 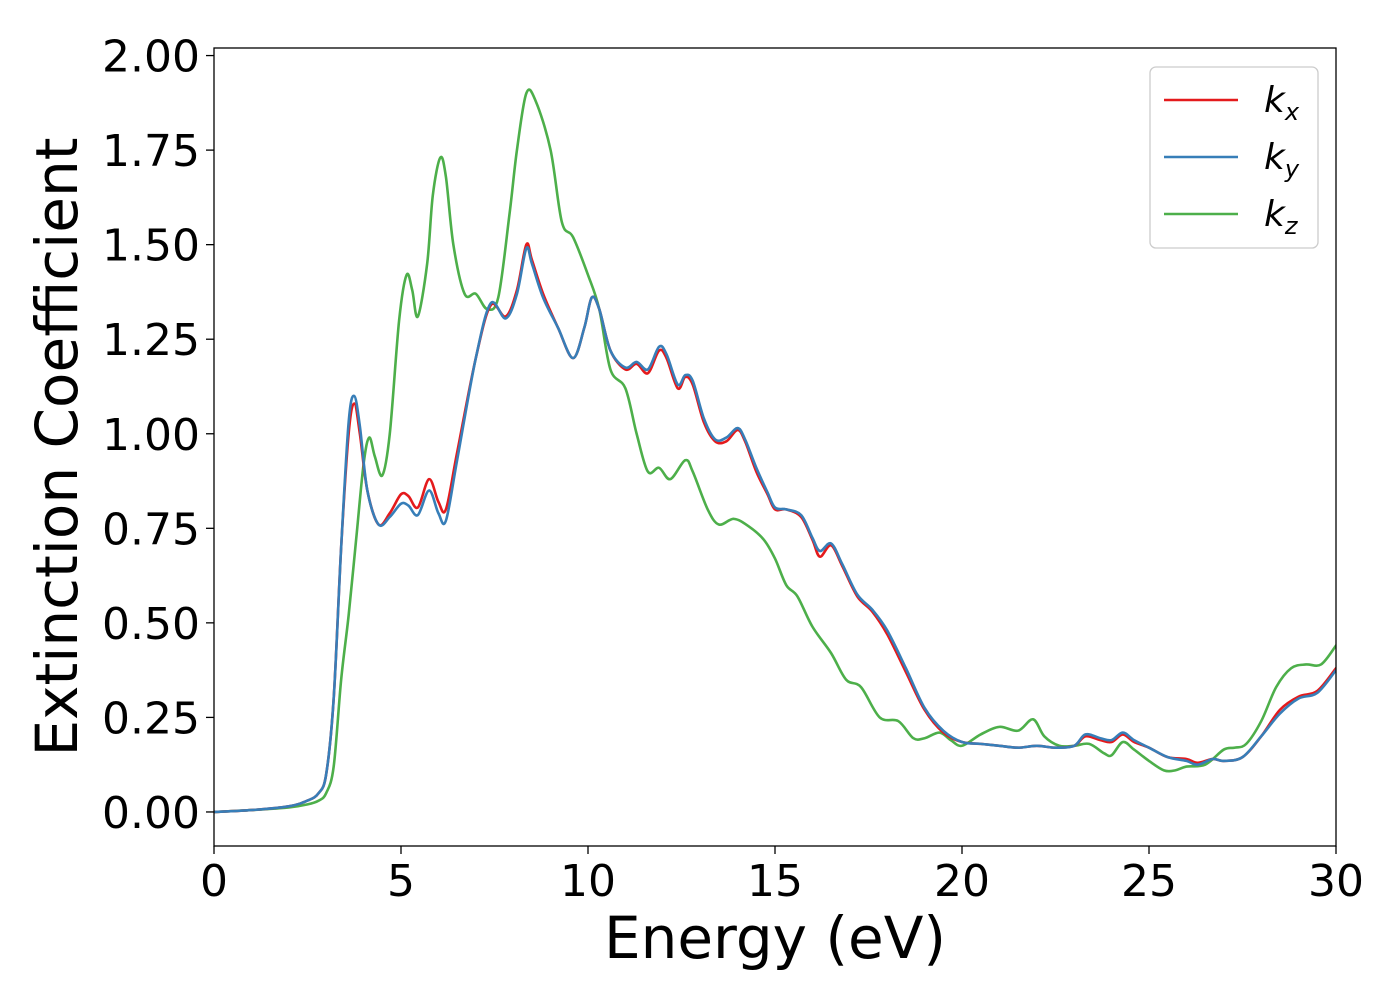 I want to click on y-tick-label: 1.25, so click(x=151, y=340).